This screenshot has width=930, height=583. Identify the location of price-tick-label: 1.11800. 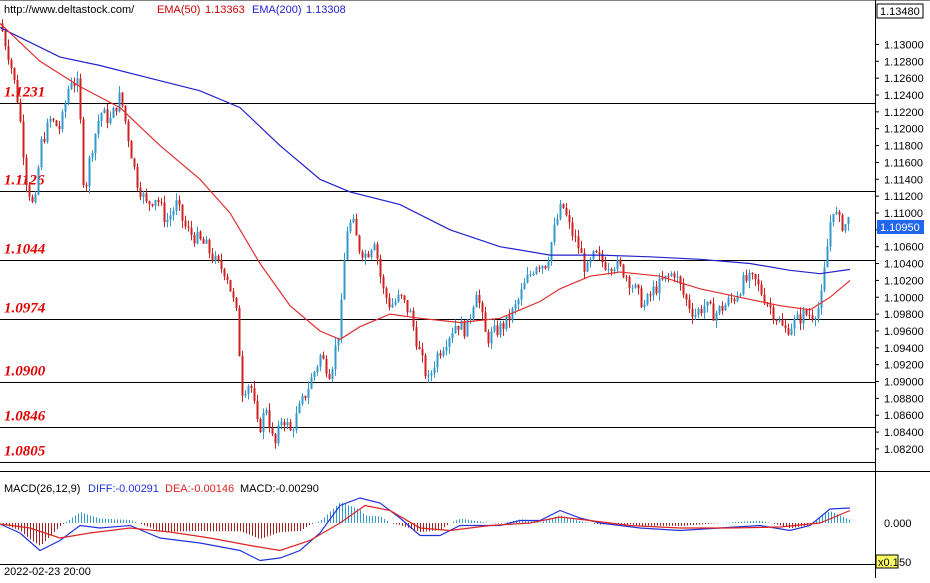
(903, 147).